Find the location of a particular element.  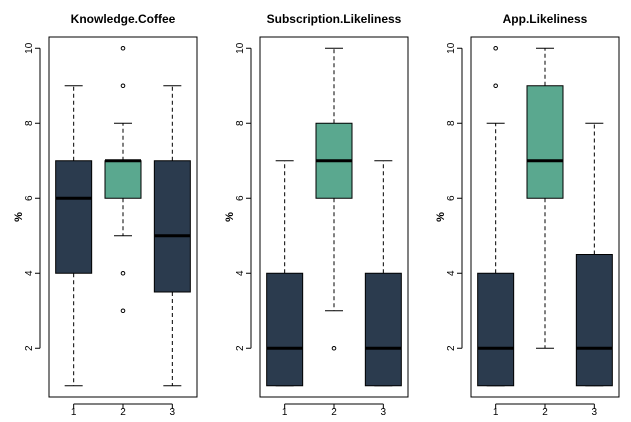

chart-title: Knowledge.Coffee is located at coordinates (123, 19).